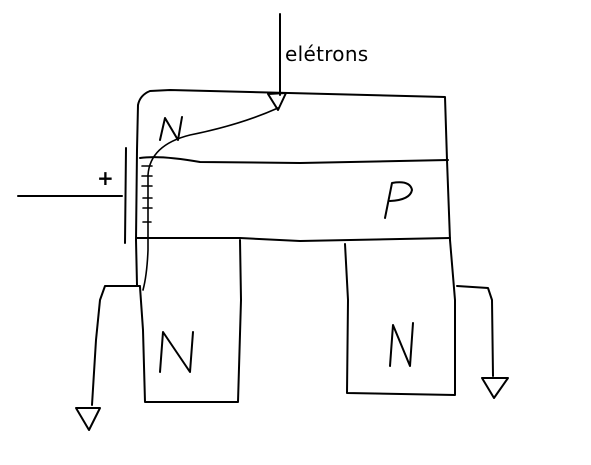 The height and width of the screenshot is (465, 591). What do you see at coordinates (125, 195) in the screenshot?
I see `gate-plate` at bounding box center [125, 195].